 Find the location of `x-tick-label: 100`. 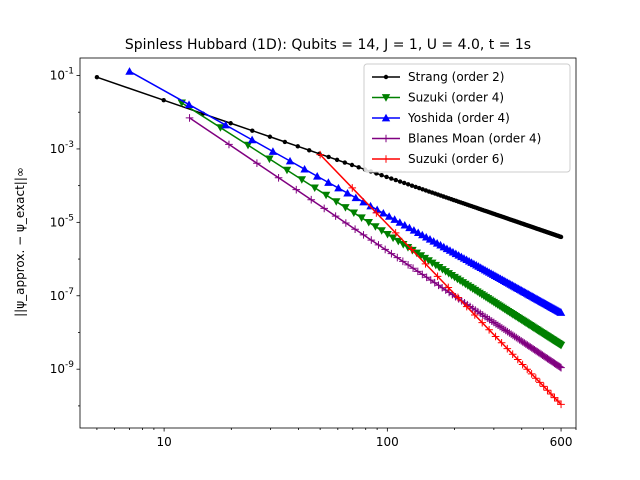

x-tick-label: 100 is located at coordinates (387, 442).